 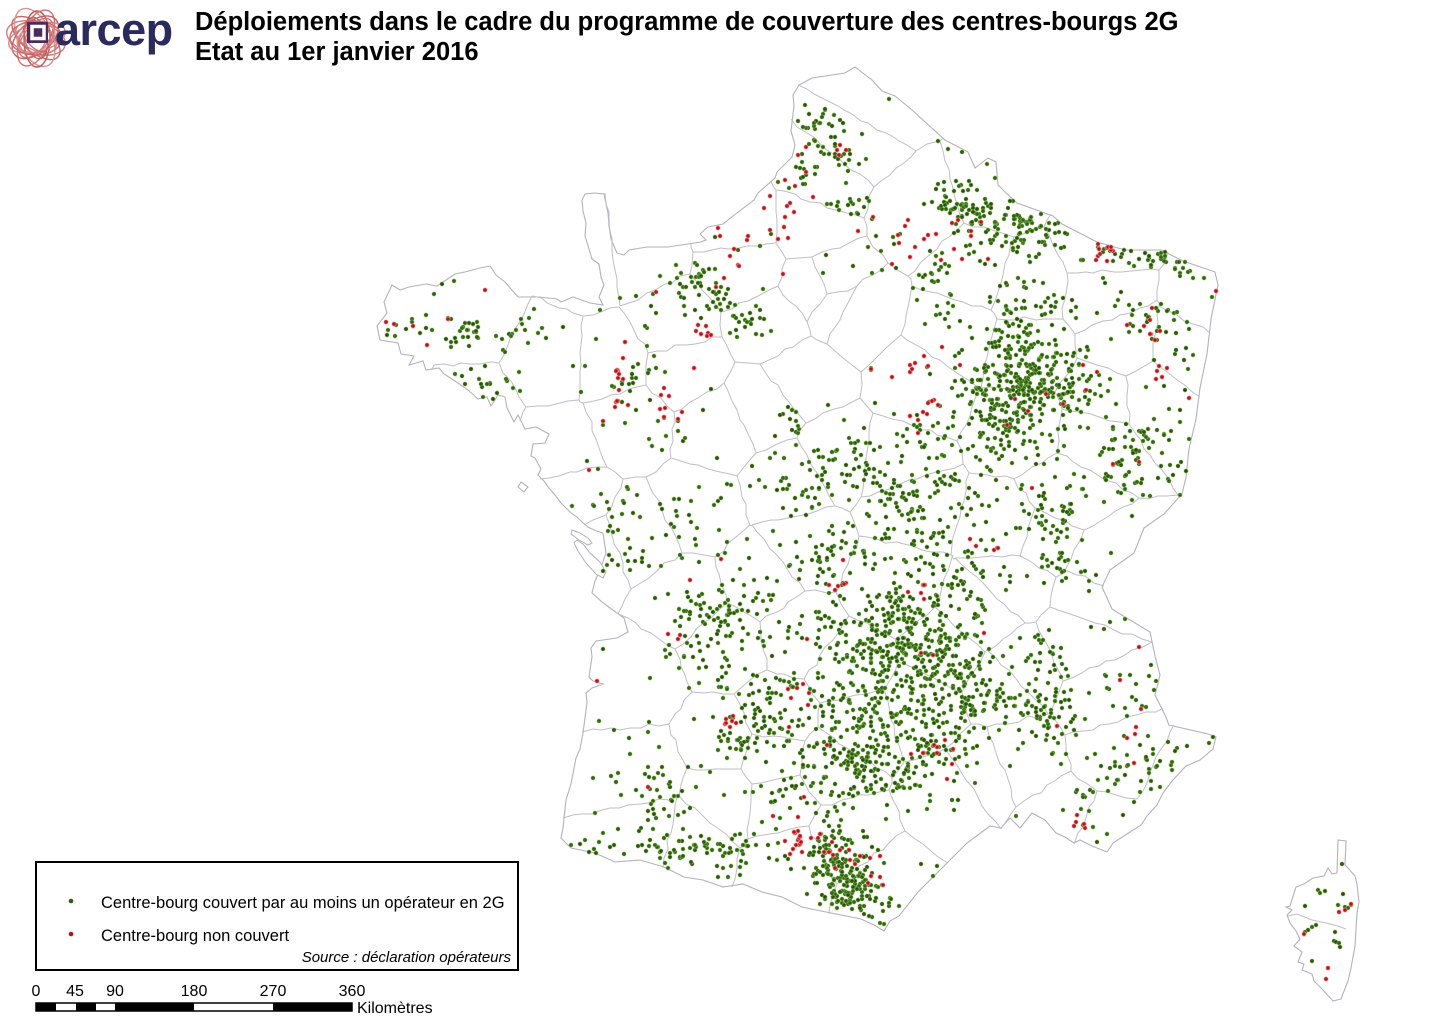 What do you see at coordinates (114, 29) in the screenshot?
I see `svg-text: arcep` at bounding box center [114, 29].